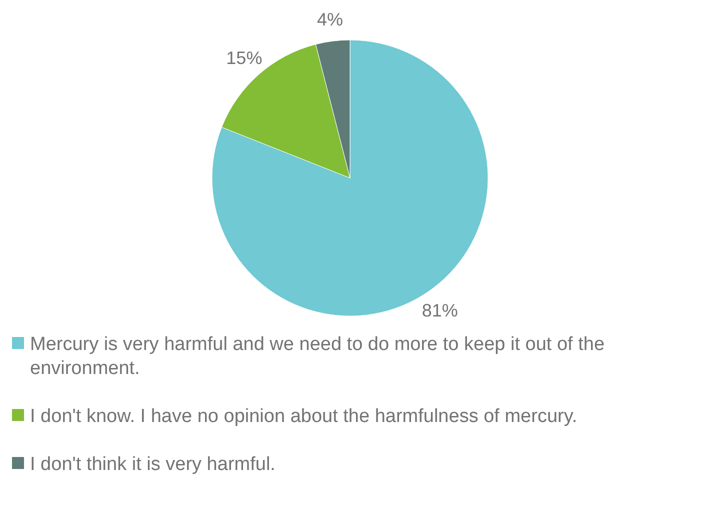 This screenshot has width=705, height=519. Describe the element at coordinates (244, 58) in the screenshot. I see `data-label: 15%` at that location.